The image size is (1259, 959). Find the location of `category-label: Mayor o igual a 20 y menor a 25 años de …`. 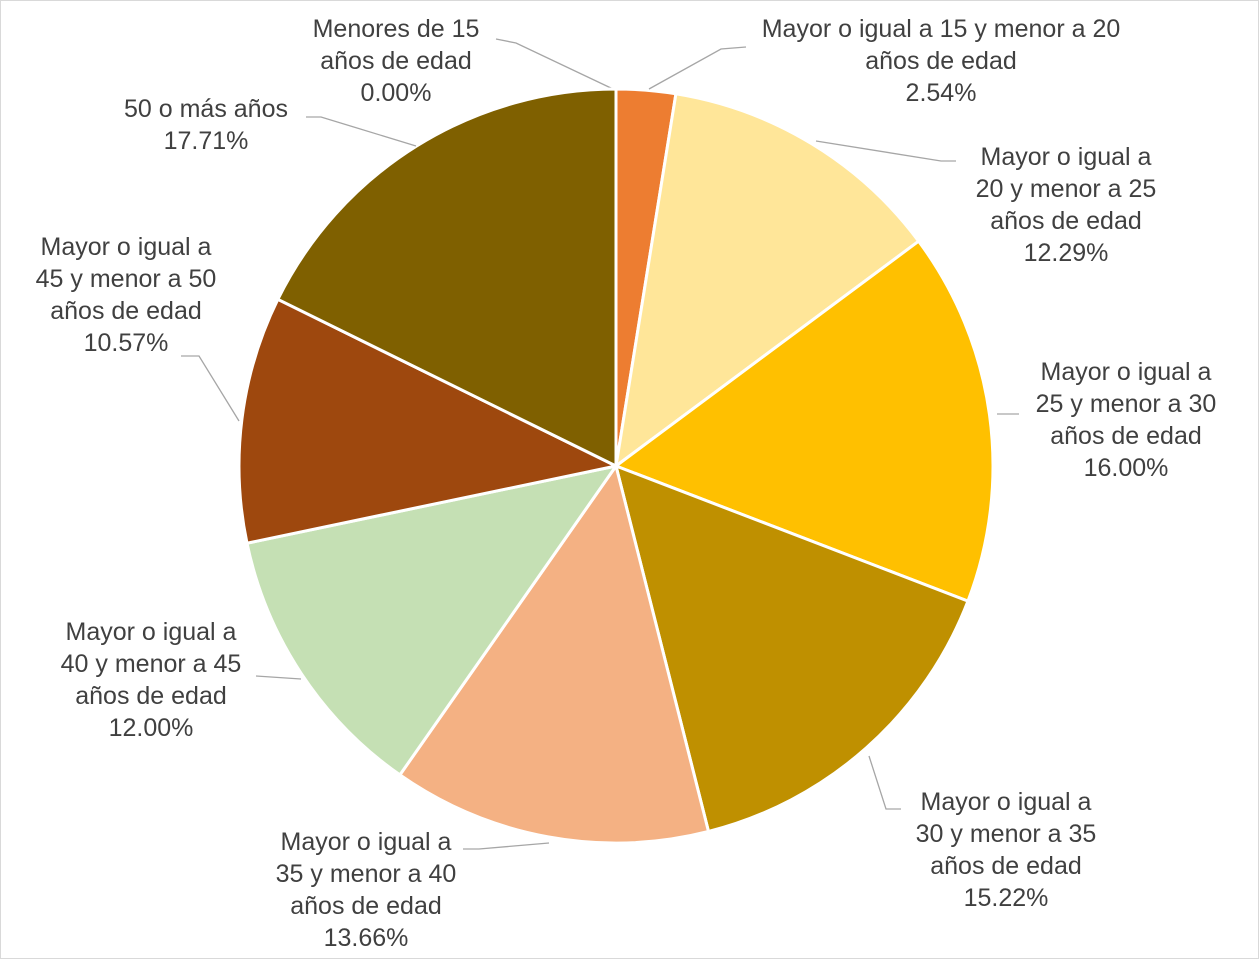

category-label: Mayor o igual a 20 y menor a 25 años de … is located at coordinates (1066, 189).